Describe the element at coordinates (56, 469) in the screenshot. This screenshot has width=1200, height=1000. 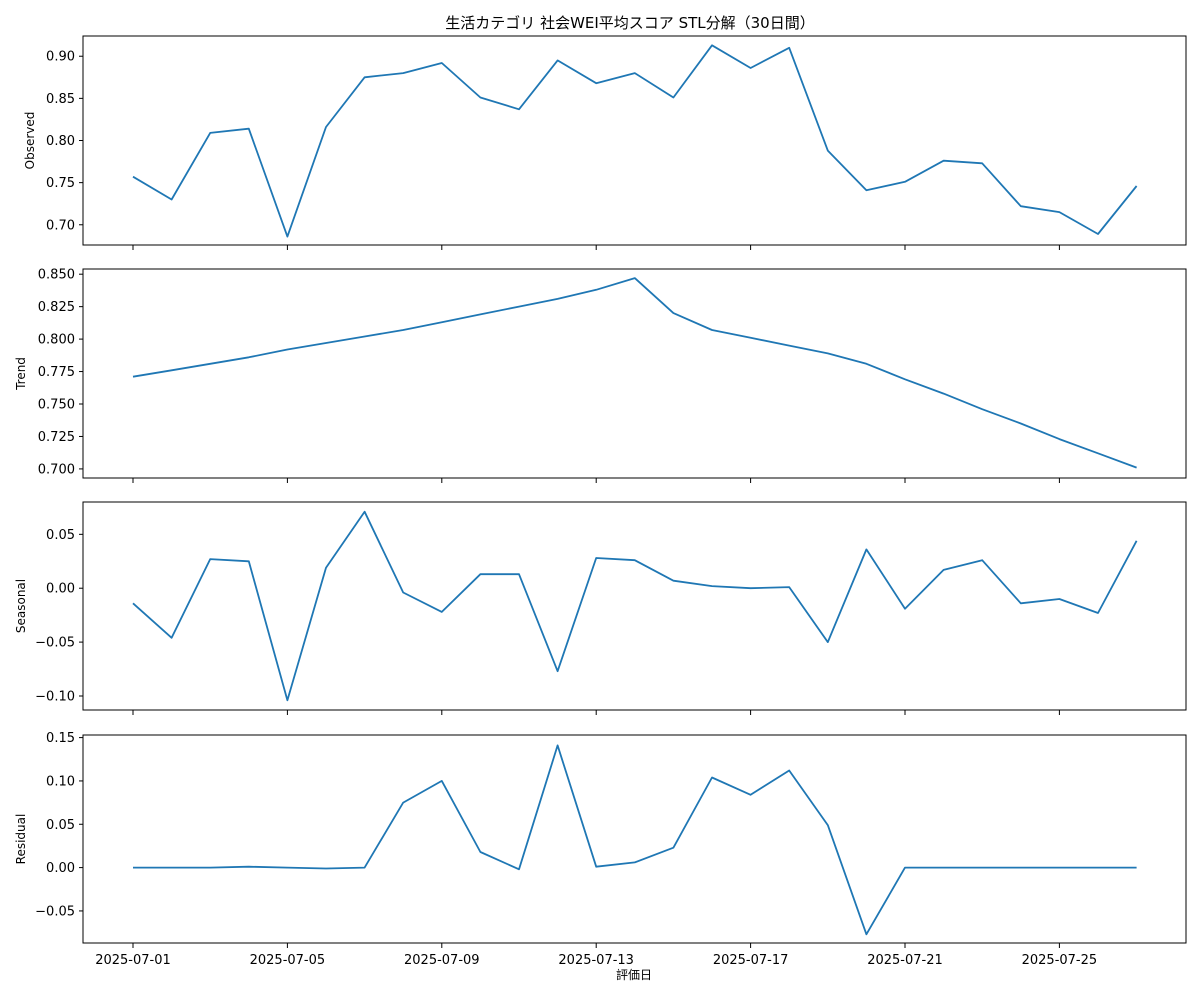
I see `y-tick-label: 0.700` at that location.